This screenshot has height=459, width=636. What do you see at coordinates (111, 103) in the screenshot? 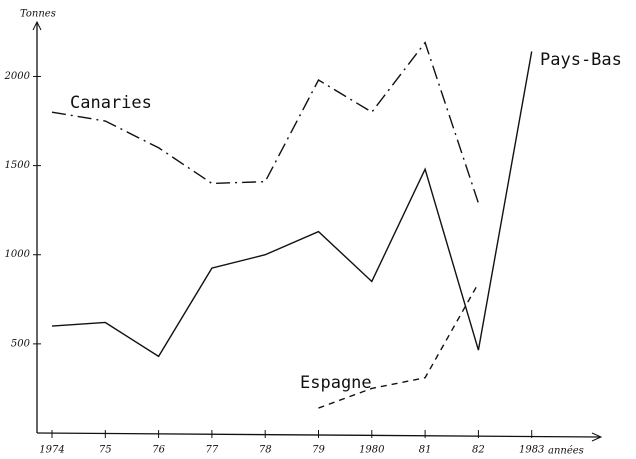
I see `series-name: Canaries` at bounding box center [111, 103].